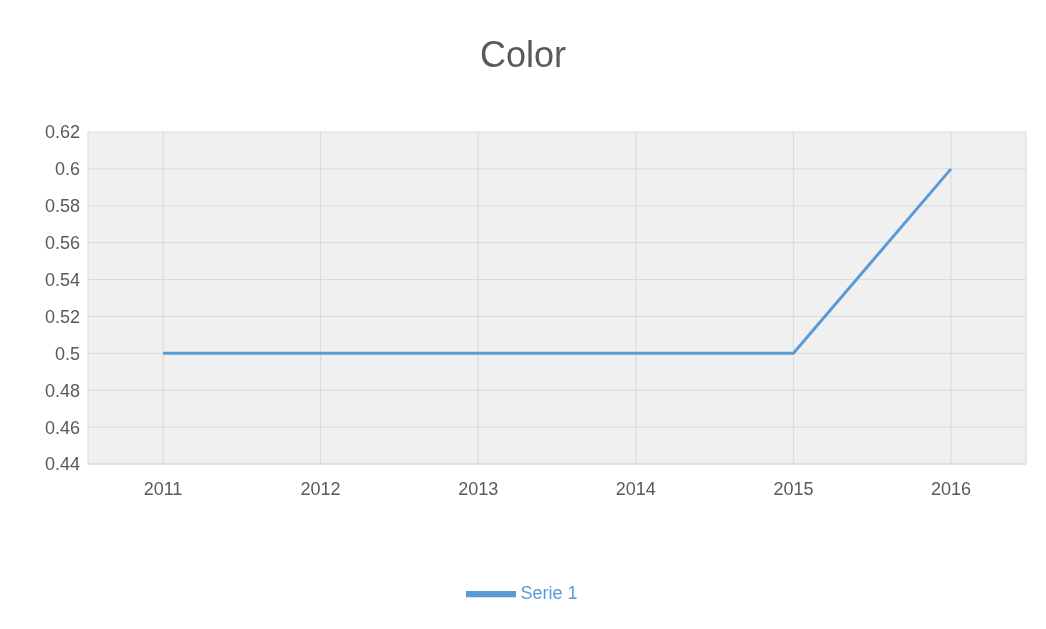 The height and width of the screenshot is (629, 1046). Describe the element at coordinates (478, 488) in the screenshot. I see `x-tick-label: 2013` at that location.